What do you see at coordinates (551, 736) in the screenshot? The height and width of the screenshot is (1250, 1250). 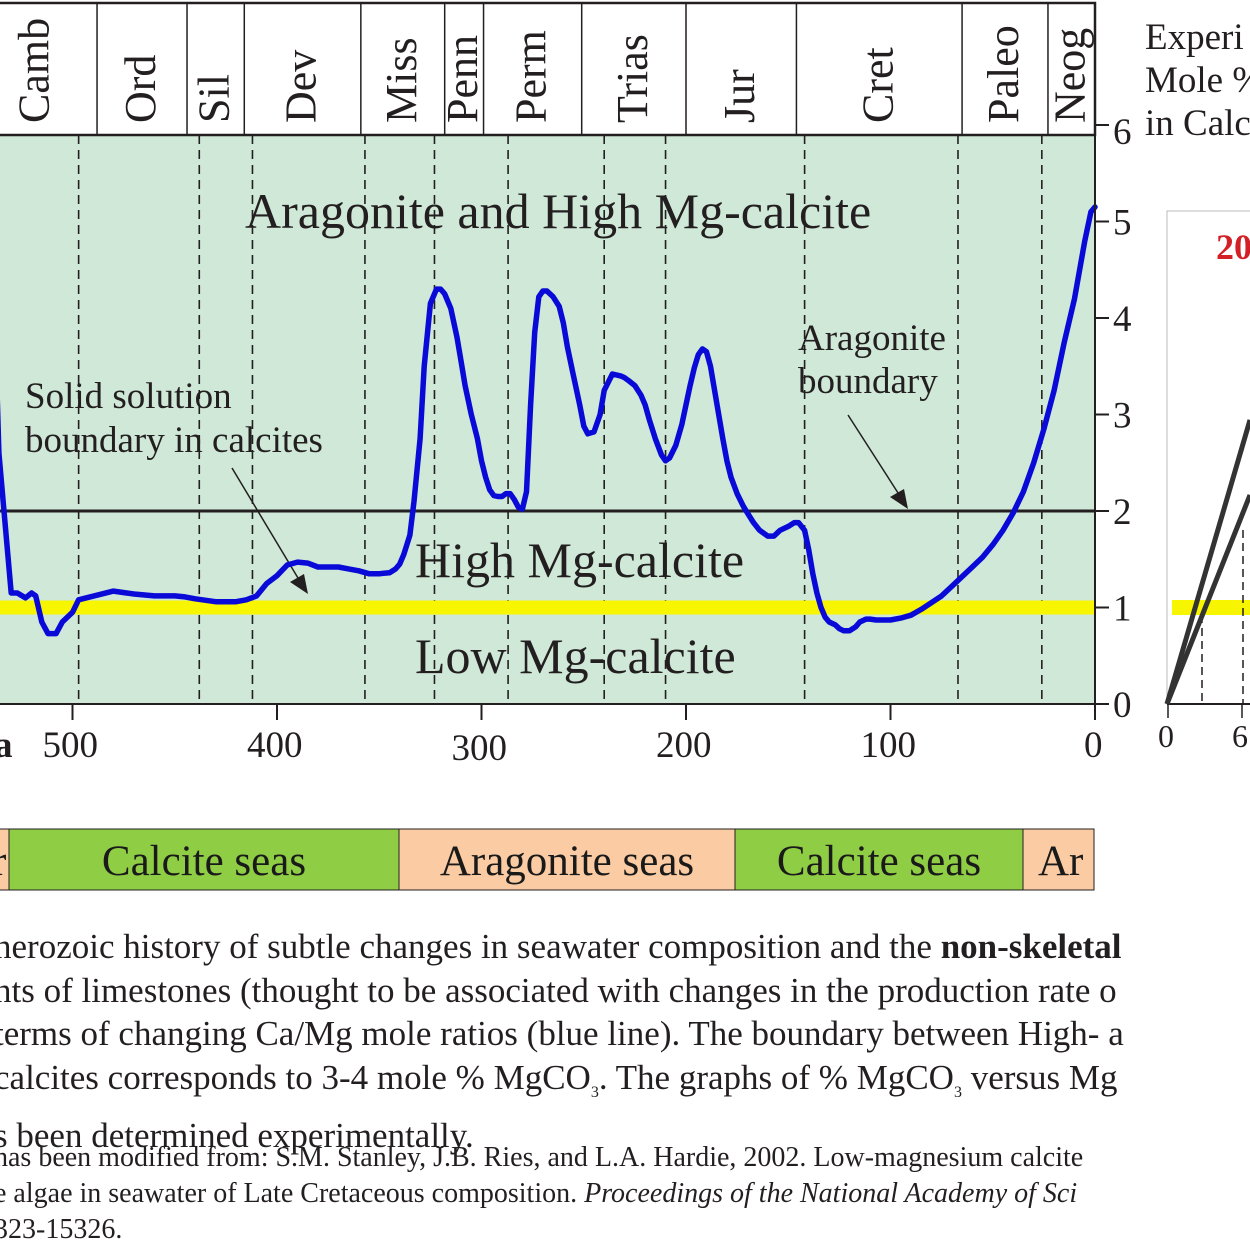 I see `x-axis: a 500 400 300 200 100 0` at bounding box center [551, 736].